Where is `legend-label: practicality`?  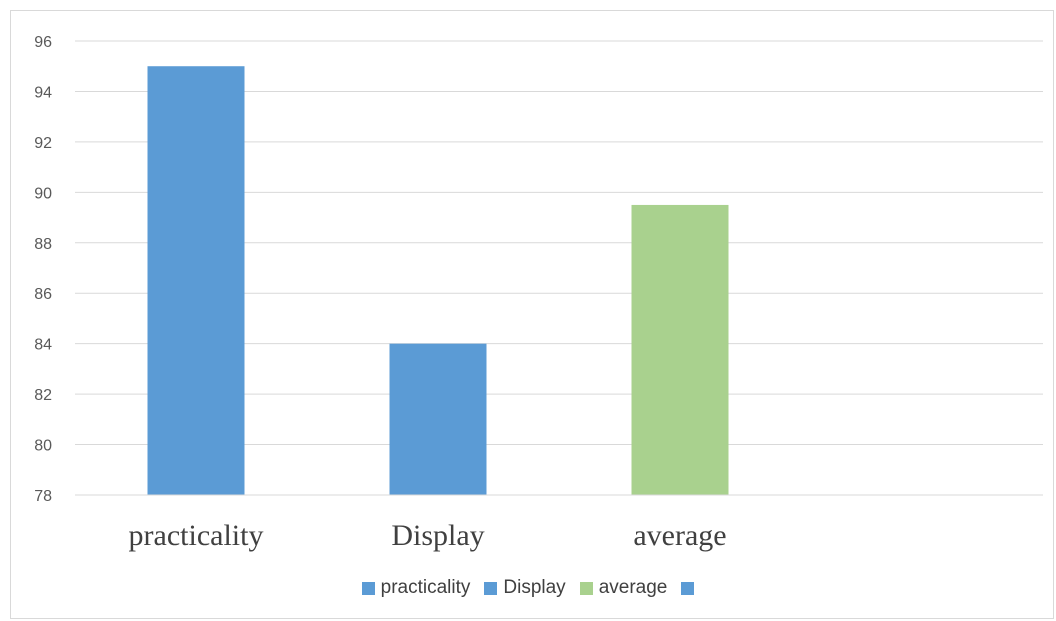
legend-label: practicality is located at coordinates (425, 587).